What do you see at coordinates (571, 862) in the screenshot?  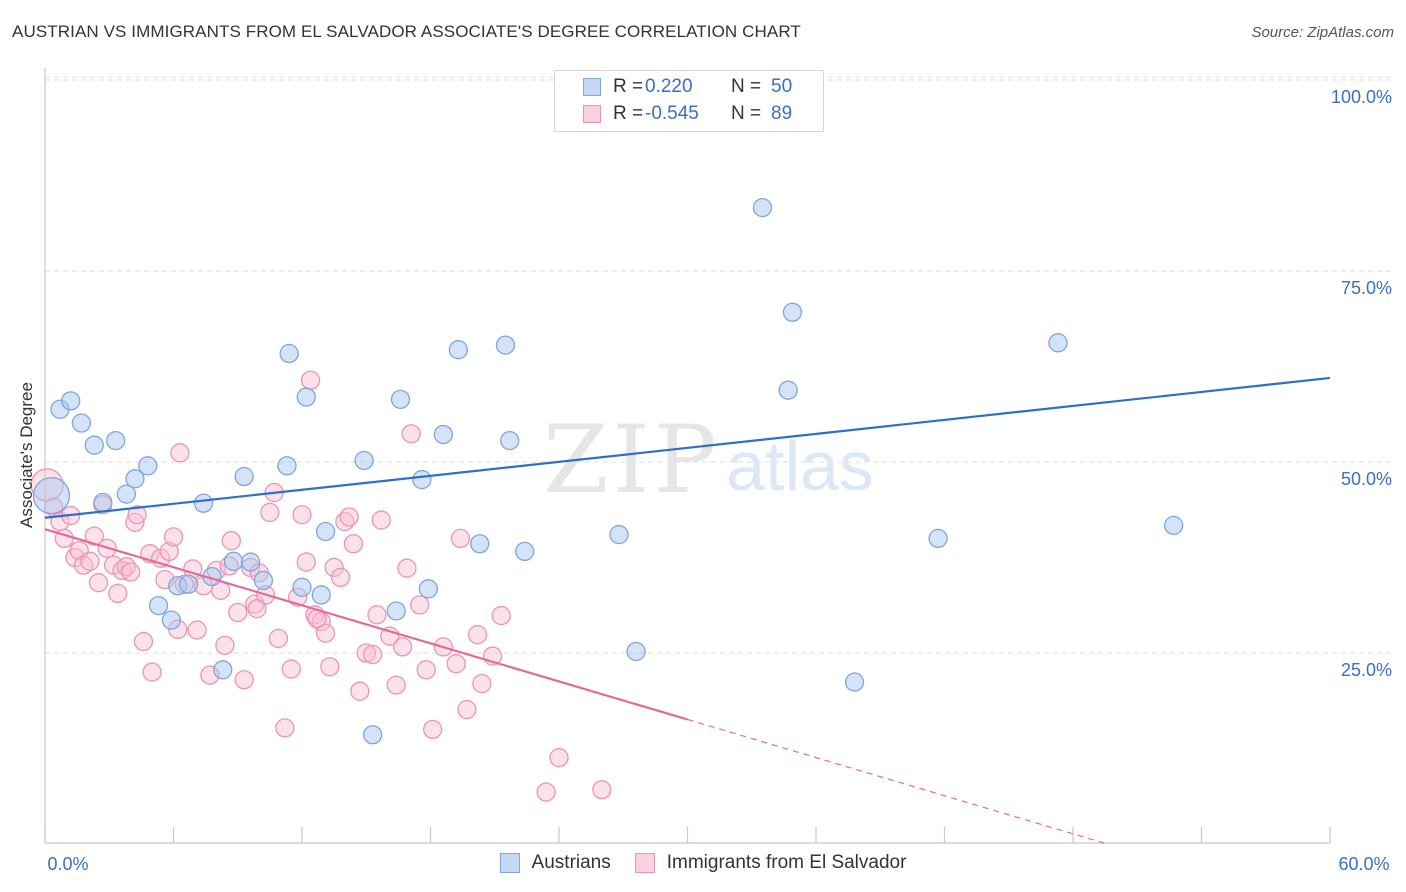 I see `legend-label: Austrians` at bounding box center [571, 862].